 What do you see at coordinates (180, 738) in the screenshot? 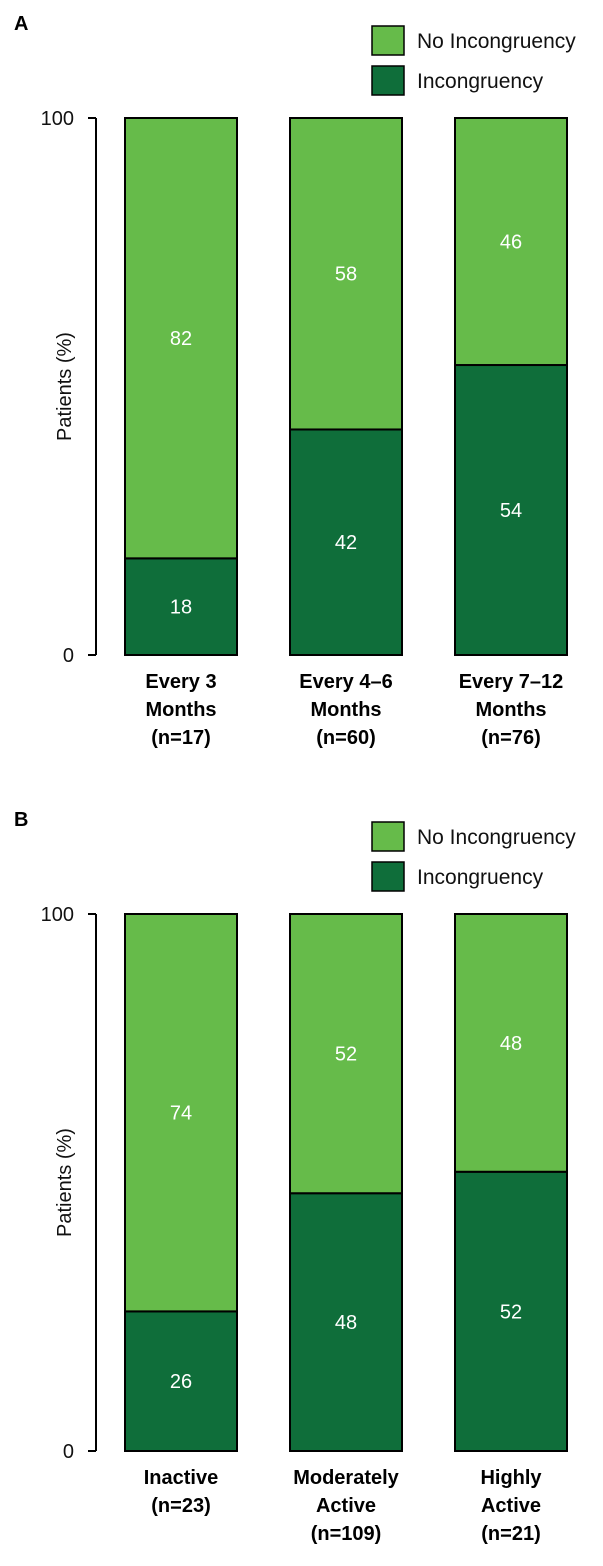
I see `x-category-label: (n=17)` at bounding box center [180, 738].